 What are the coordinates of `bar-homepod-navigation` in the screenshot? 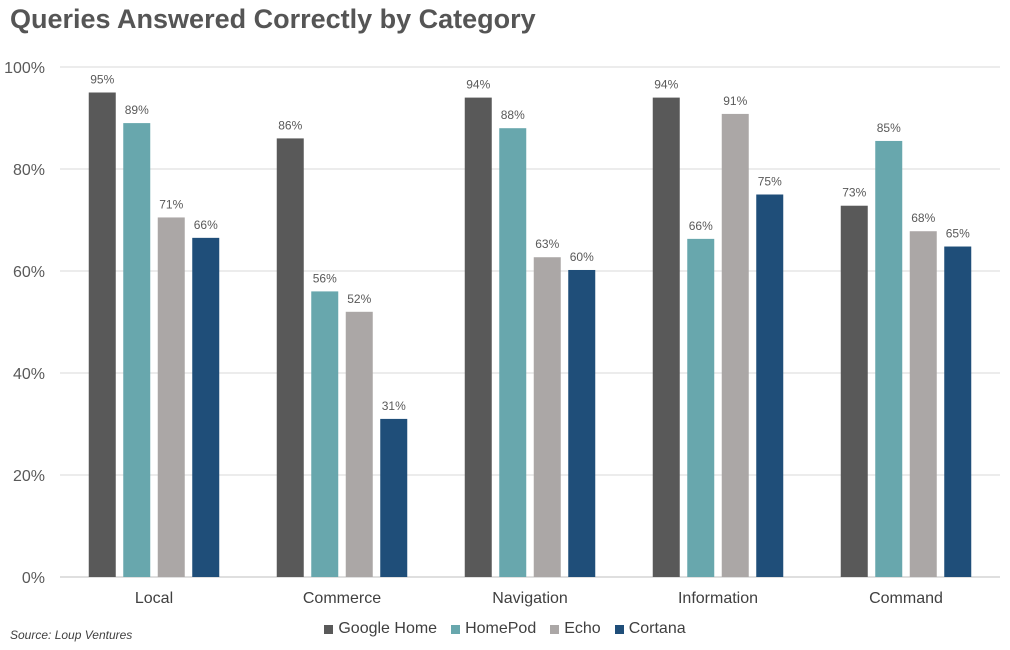 It's located at (513, 352).